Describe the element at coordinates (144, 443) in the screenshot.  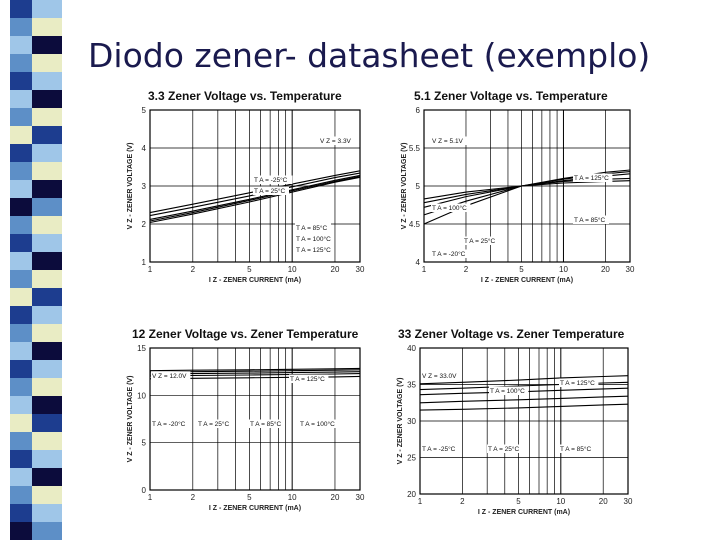
I see `y-tick-label: 5` at that location.